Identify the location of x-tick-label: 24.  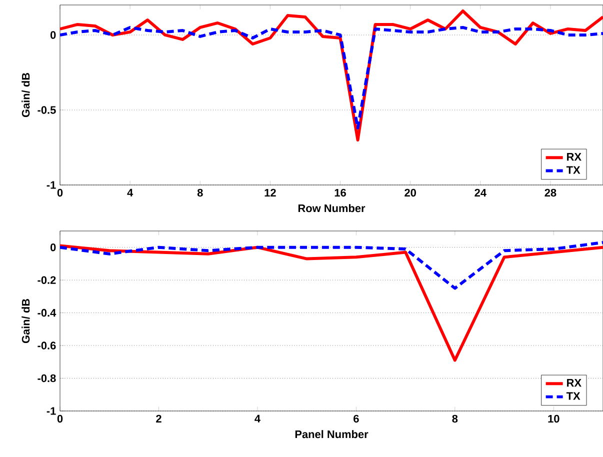
(480, 192).